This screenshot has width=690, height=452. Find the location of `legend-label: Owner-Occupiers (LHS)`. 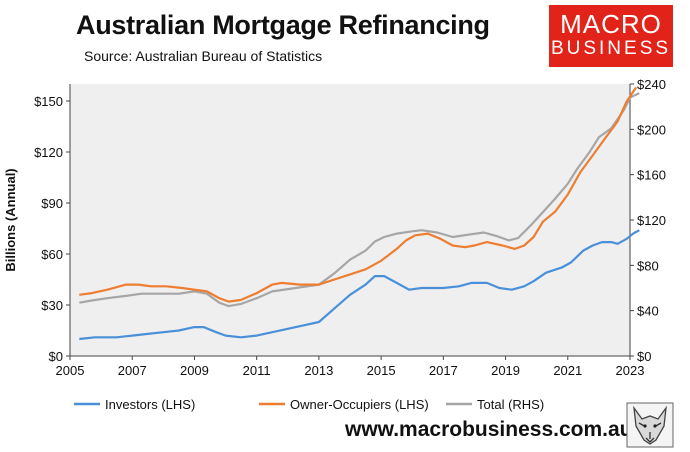

legend-label: Owner-Occupiers (LHS) is located at coordinates (359, 404).